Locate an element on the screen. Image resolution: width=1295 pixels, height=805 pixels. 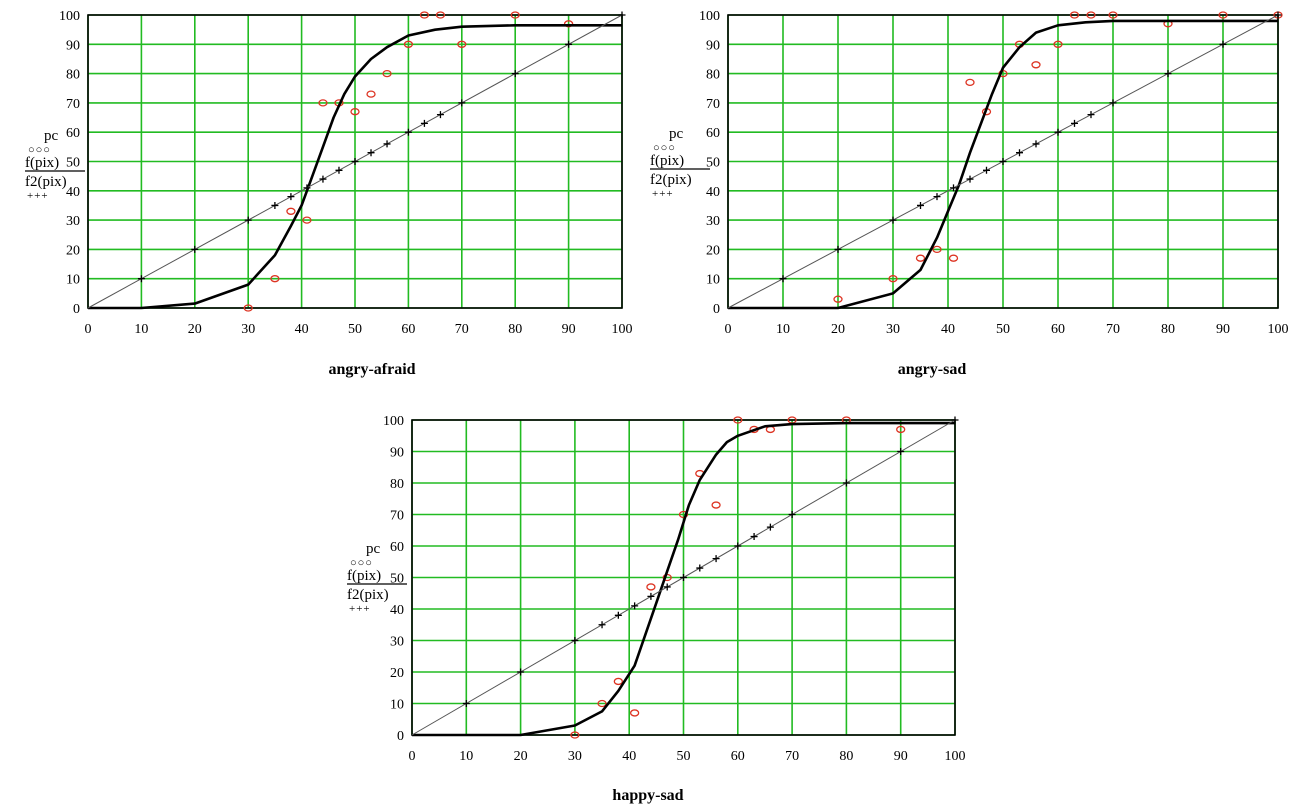
x-tick-label: 30 is located at coordinates (575, 756).